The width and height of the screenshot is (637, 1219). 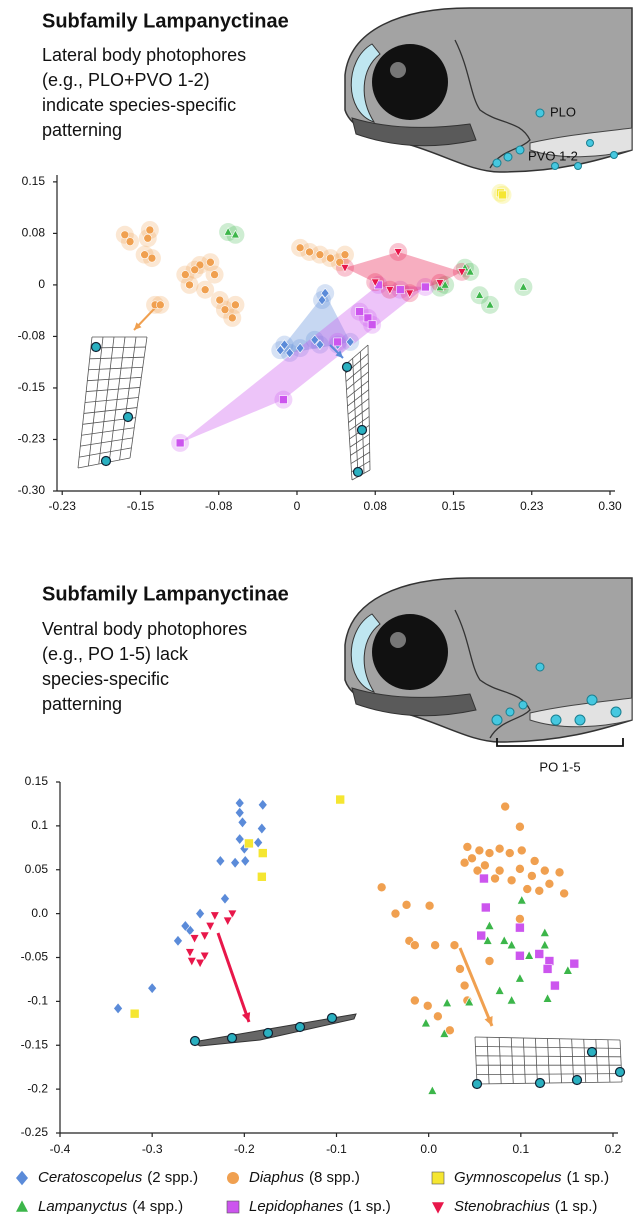 What do you see at coordinates (520, 1149) in the screenshot?
I see `x-tick-label: 0.1` at bounding box center [520, 1149].